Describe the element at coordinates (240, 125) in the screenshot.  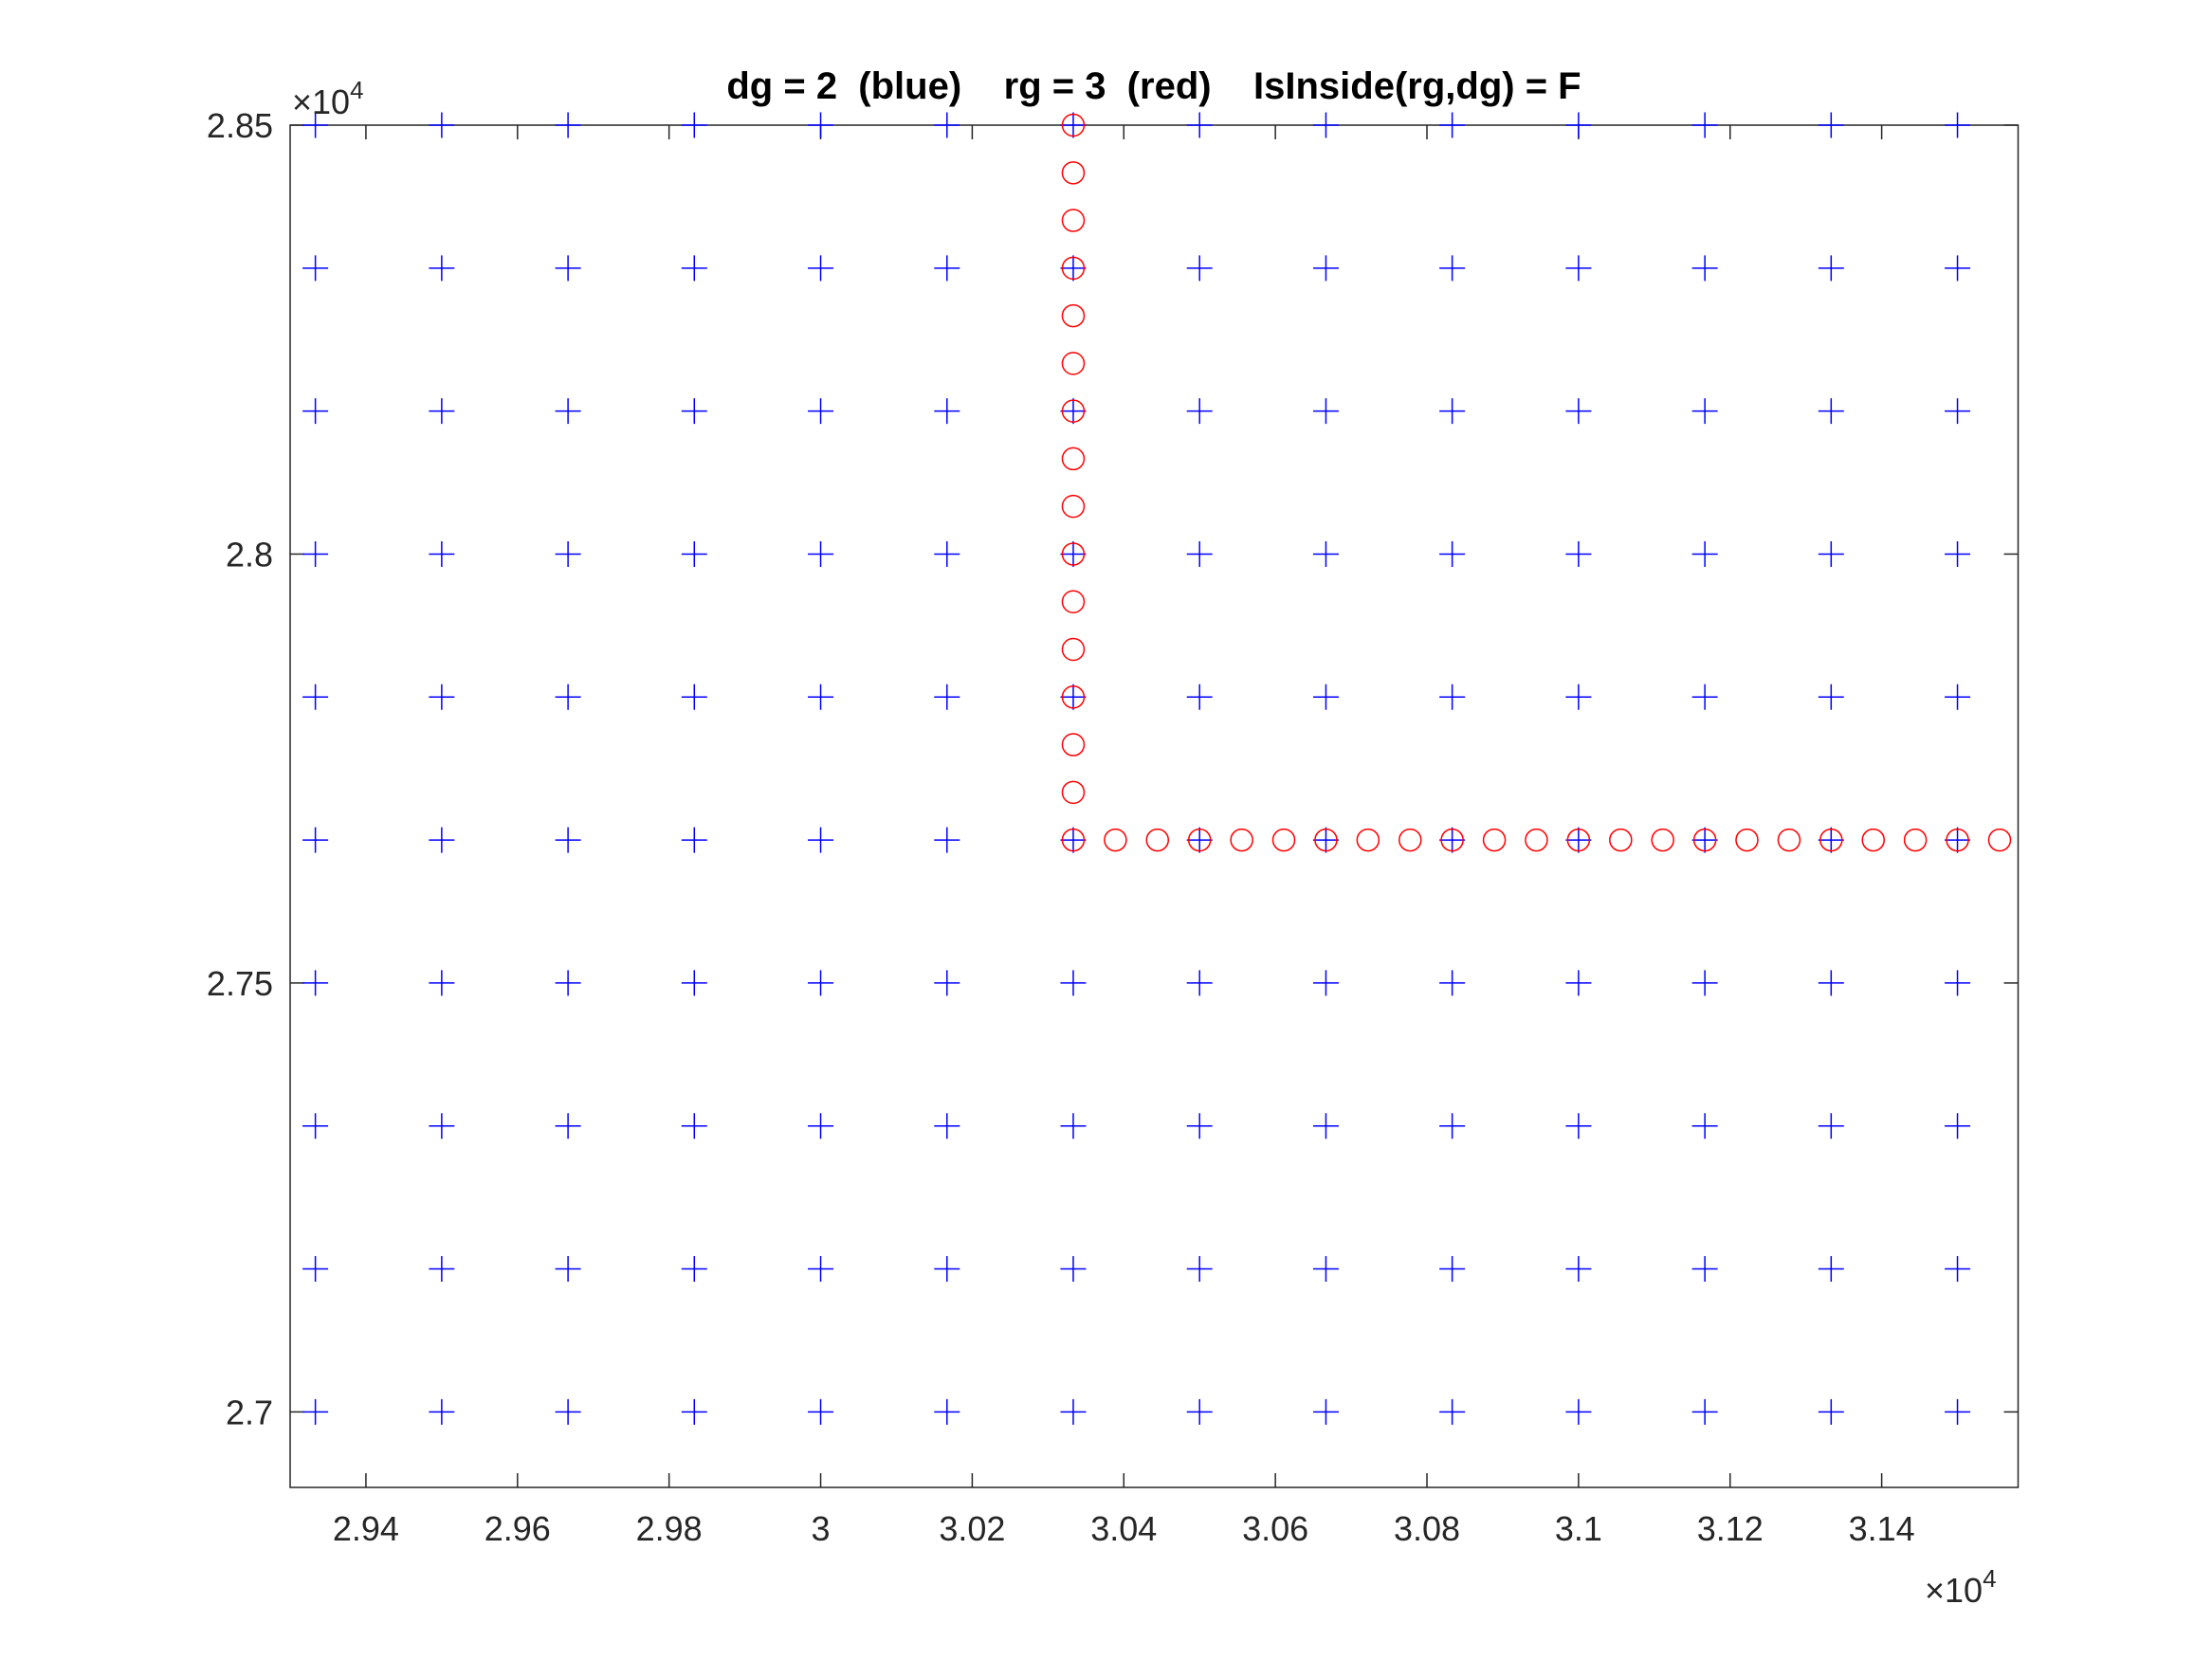
I see `y-tick-label: 2.85` at that location.